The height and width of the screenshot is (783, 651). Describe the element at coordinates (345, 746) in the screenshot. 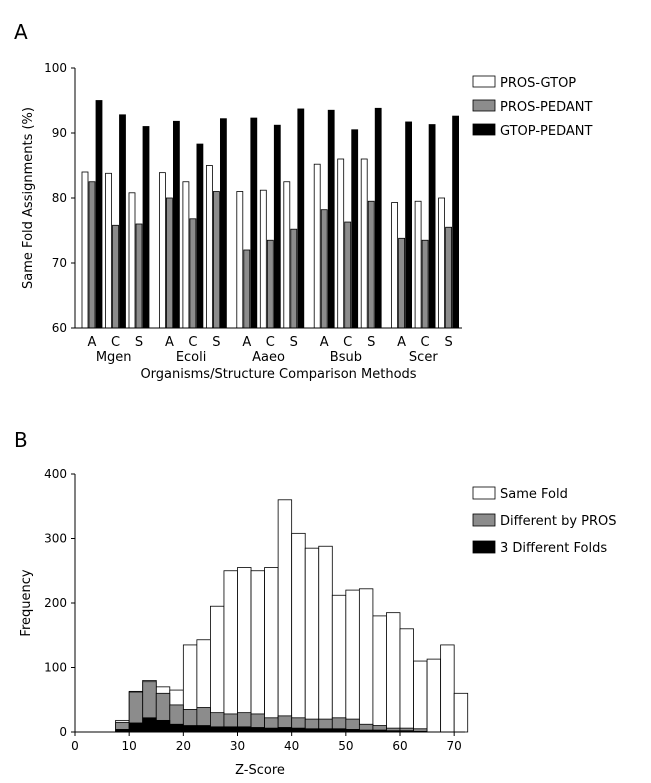

I see `x-tick-label: 50` at that location.